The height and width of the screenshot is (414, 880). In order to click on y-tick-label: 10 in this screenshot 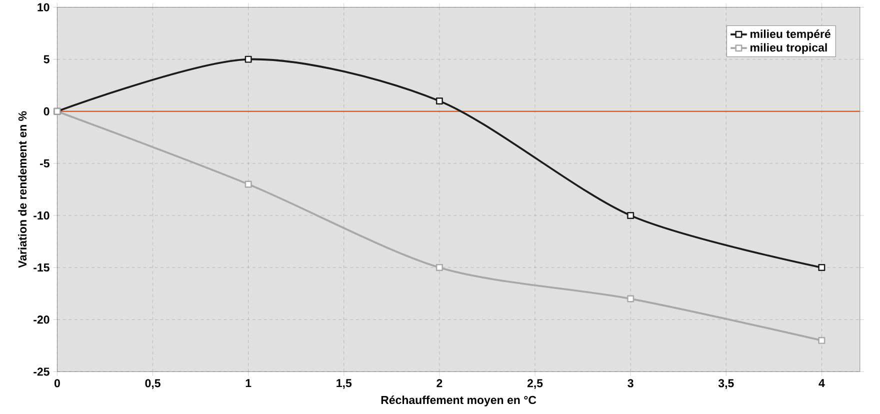, I will do `click(44, 7)`.